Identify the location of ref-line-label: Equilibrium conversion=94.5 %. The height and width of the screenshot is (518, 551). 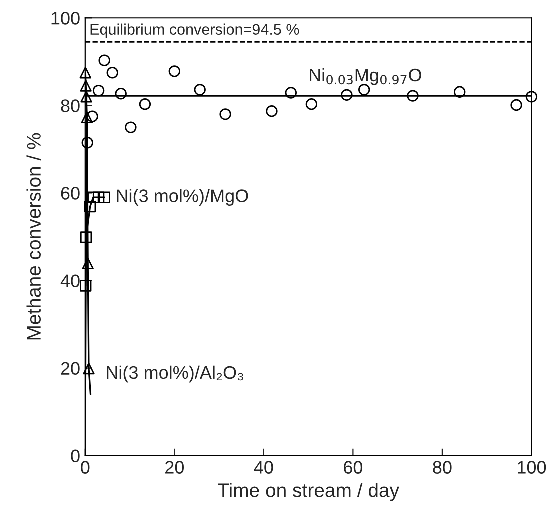
(195, 31).